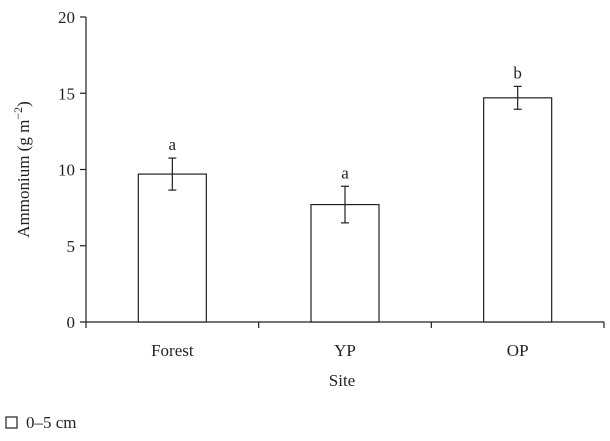  What do you see at coordinates (517, 72) in the screenshot?
I see `significance-letter: b` at bounding box center [517, 72].